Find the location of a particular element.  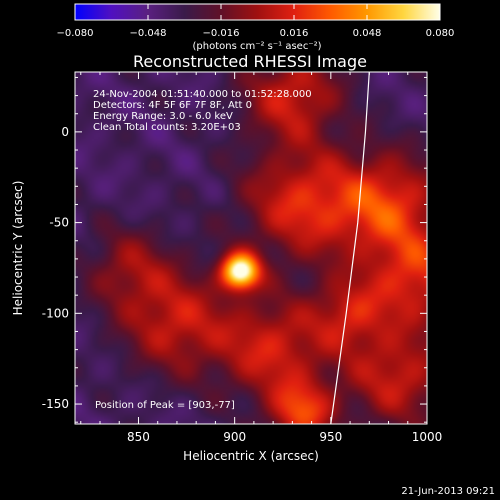

colorbar-tick-label: −0.016 is located at coordinates (220, 33).